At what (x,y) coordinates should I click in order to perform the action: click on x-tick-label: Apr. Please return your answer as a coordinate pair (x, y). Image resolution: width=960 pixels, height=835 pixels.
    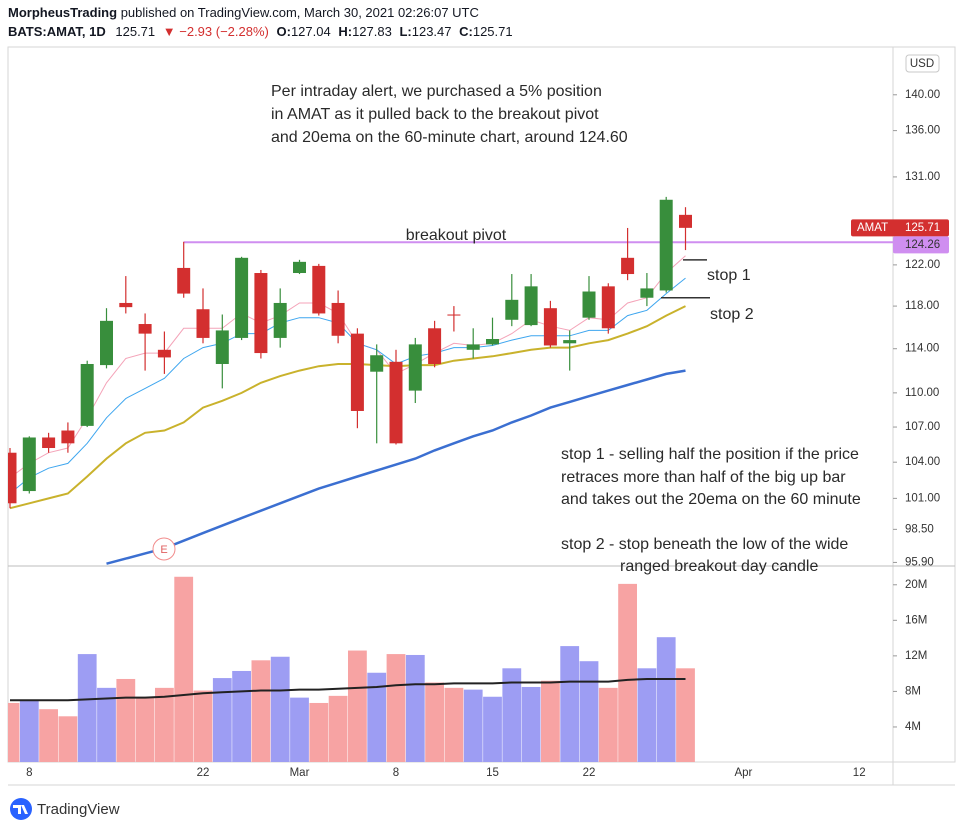
    Looking at the image, I should click on (743, 773).